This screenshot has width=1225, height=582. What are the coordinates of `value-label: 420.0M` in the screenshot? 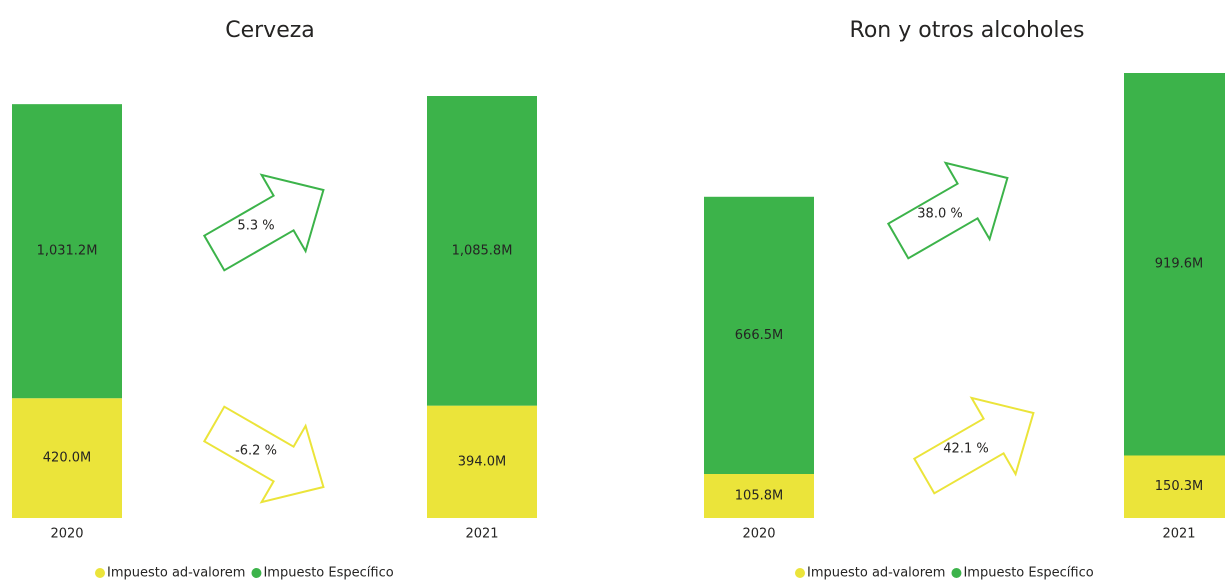 It's located at (67, 458).